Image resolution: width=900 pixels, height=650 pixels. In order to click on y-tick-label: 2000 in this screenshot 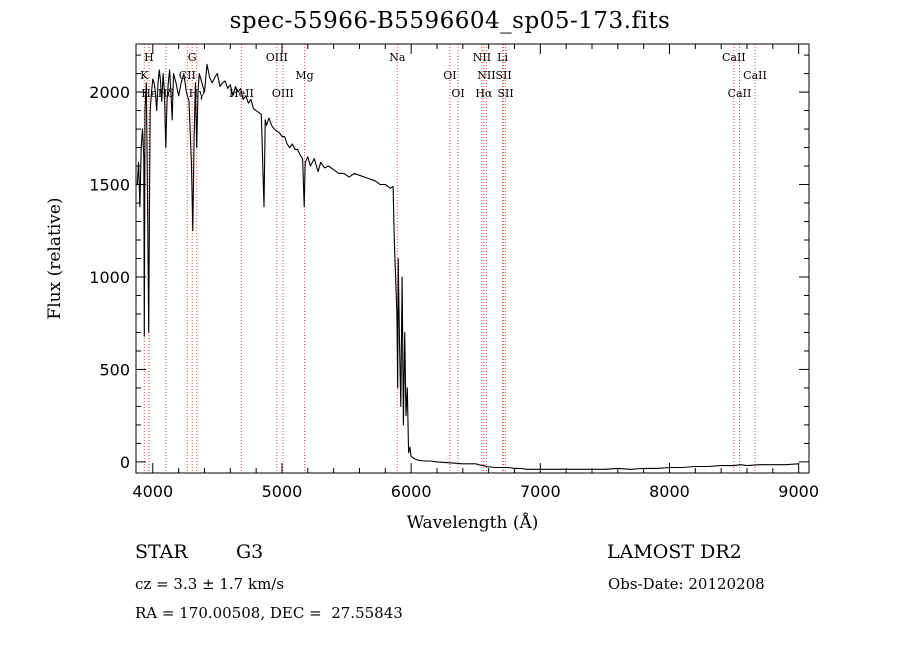, I will do `click(109, 92)`.